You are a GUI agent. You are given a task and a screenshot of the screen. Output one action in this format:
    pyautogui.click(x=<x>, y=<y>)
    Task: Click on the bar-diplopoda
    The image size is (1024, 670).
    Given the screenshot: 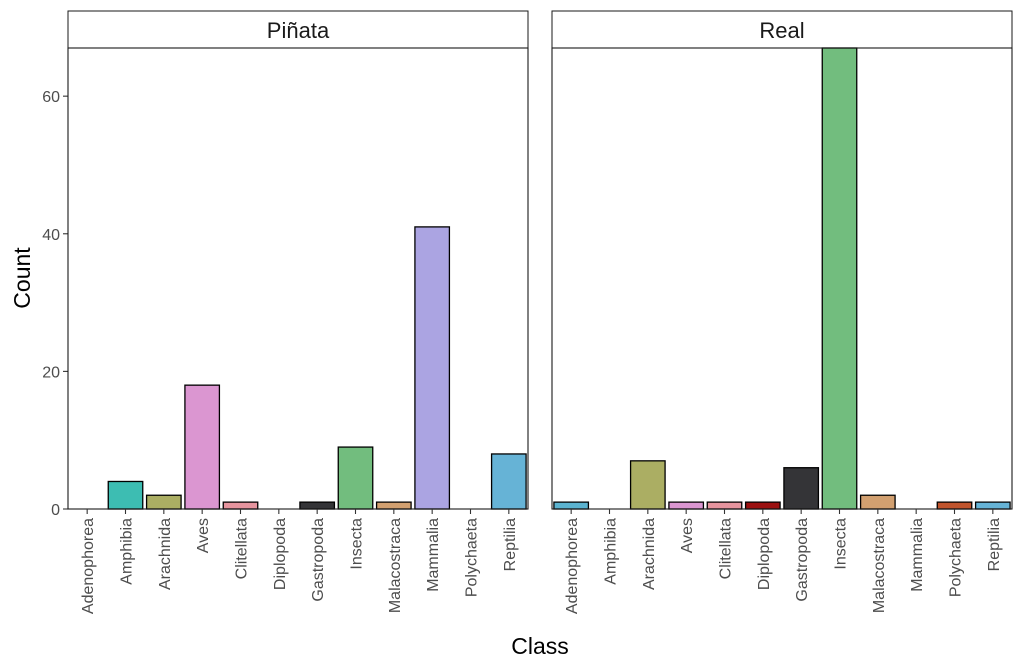 What is the action you would take?
    pyautogui.click(x=762, y=505)
    